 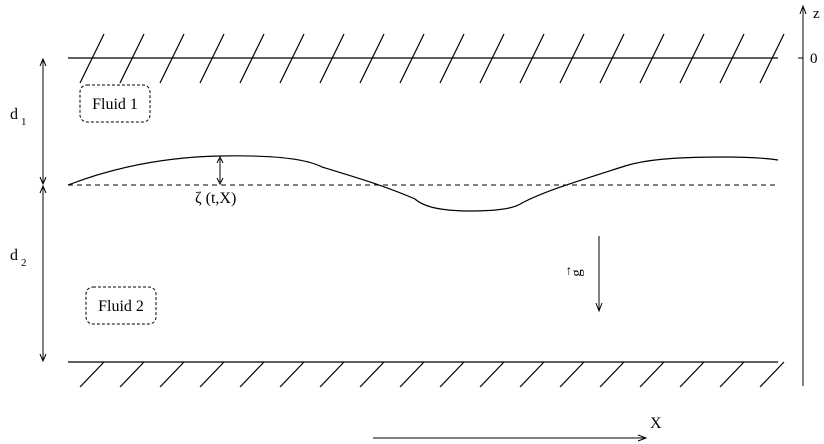 I want to click on fluid-bottom-label: Fluid 2, so click(x=121, y=306).